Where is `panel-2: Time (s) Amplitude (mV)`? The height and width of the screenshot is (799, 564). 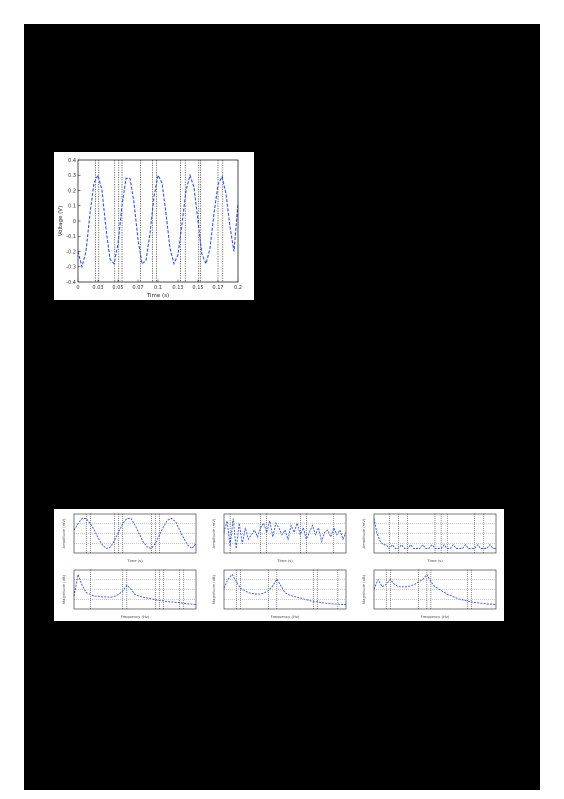 panel-2: Time (s) Amplitude (mV) is located at coordinates (279, 538).